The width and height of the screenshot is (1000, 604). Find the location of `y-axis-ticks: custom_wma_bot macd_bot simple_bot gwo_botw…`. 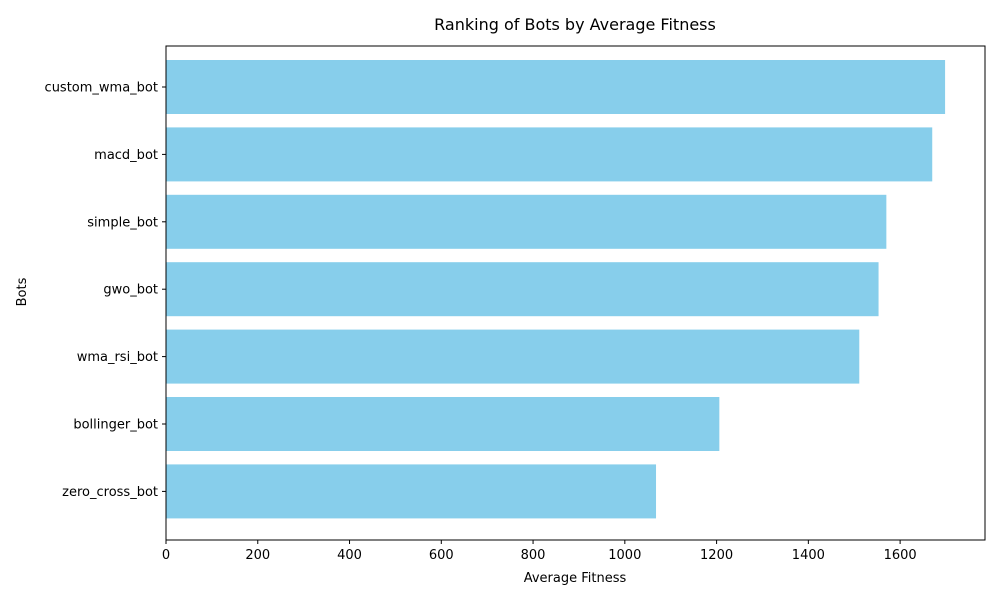

y-axis-ticks: custom_wma_bot macd_bot simple_bot gwo_botw… is located at coordinates (105, 290).